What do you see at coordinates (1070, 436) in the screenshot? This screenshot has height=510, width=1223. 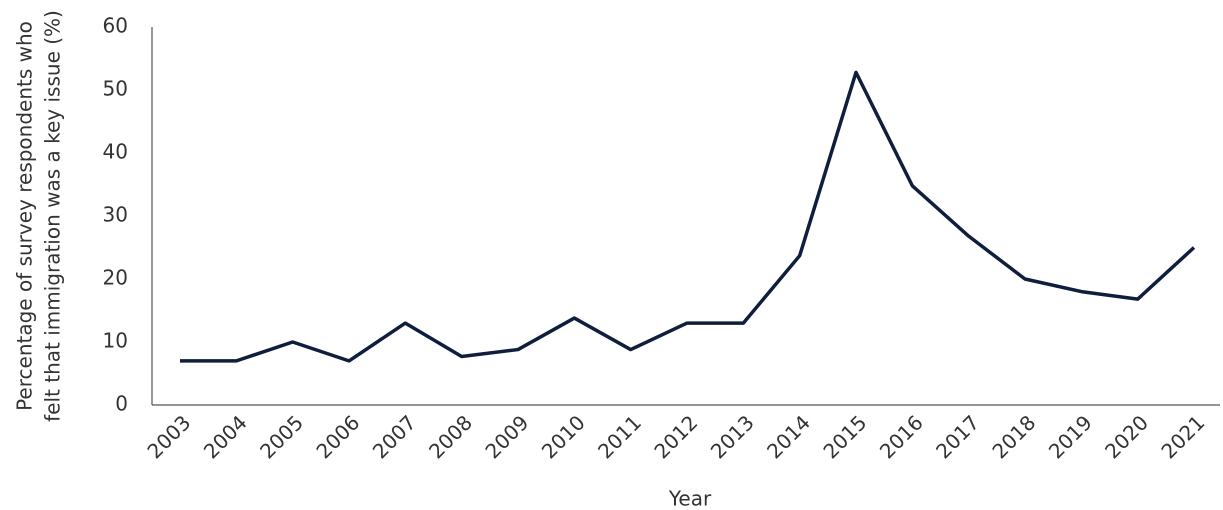 I see `x-tick-label: 2019` at bounding box center [1070, 436].